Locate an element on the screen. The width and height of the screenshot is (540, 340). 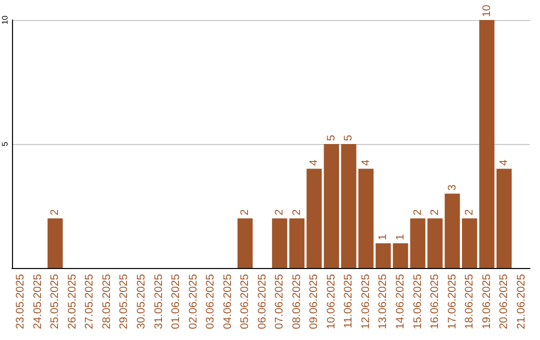
x-tick-label: 24.05.2025 is located at coordinates (38, 302).